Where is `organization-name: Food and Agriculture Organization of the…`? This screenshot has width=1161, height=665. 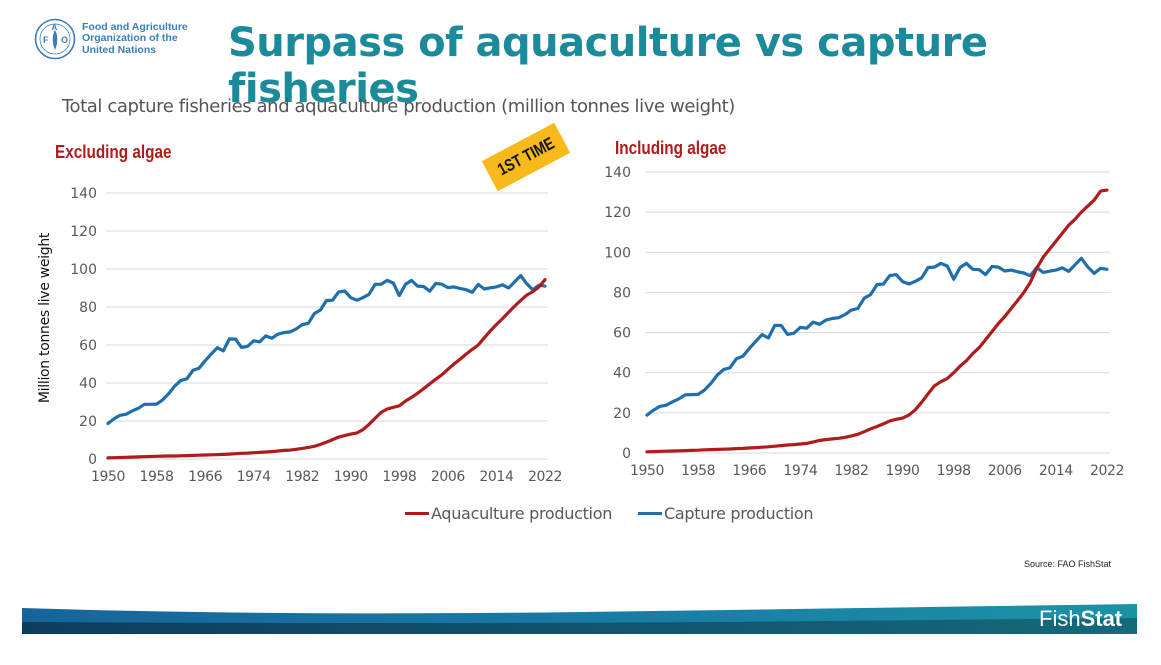
organization-name: Food and Agriculture Organization of the… is located at coordinates (135, 38).